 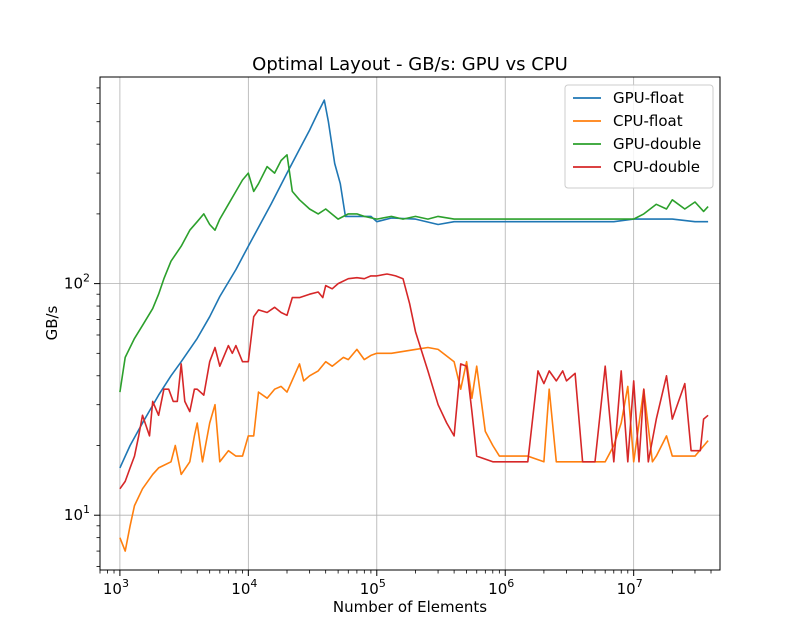 I want to click on legend: GPU-float CPU-float GPU-double CPU-double, so click(x=639, y=136).